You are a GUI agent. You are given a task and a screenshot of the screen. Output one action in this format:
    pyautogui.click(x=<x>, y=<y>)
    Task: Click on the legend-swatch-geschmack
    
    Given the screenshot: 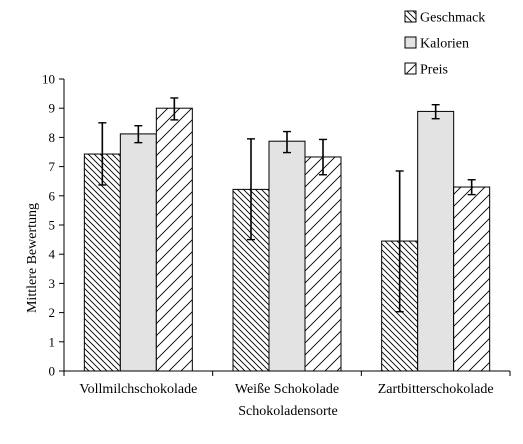 What is the action you would take?
    pyautogui.click(x=410, y=16)
    